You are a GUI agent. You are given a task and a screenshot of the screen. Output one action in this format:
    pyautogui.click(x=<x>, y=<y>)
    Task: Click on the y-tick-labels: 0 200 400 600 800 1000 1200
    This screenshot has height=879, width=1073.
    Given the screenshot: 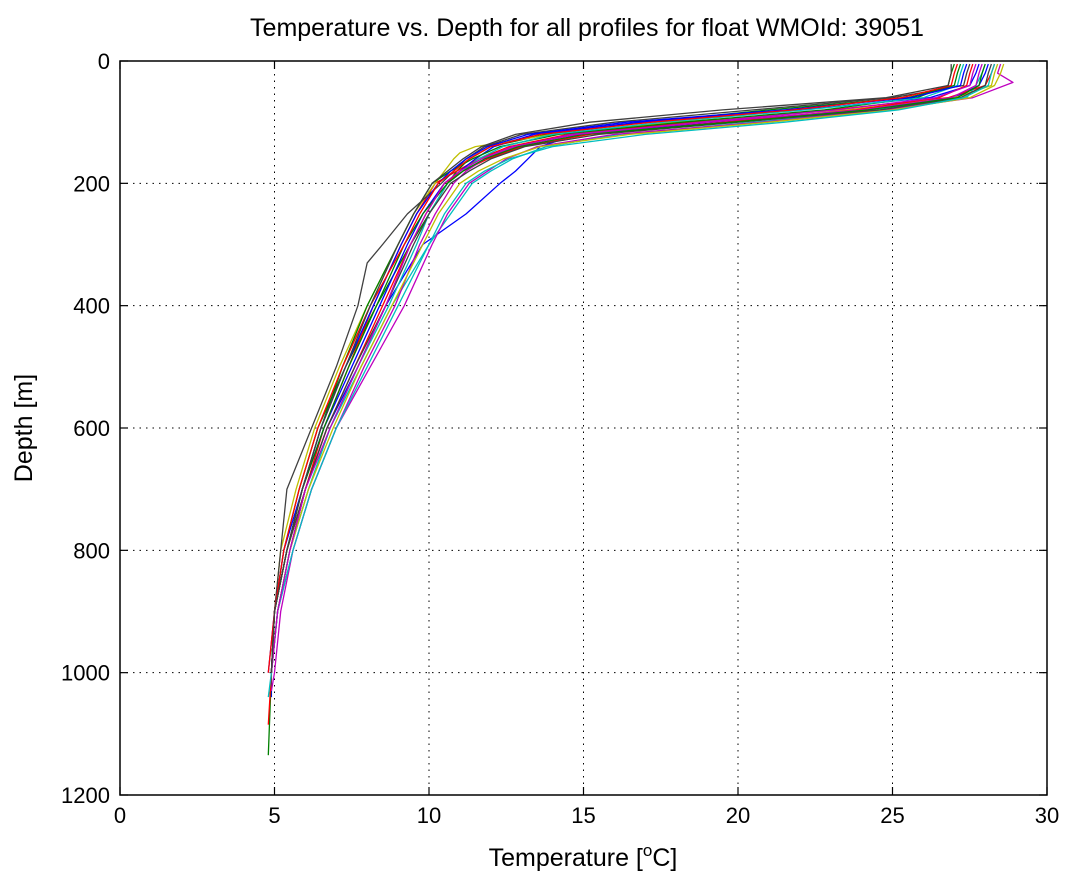 What is the action you would take?
    pyautogui.click(x=85, y=428)
    